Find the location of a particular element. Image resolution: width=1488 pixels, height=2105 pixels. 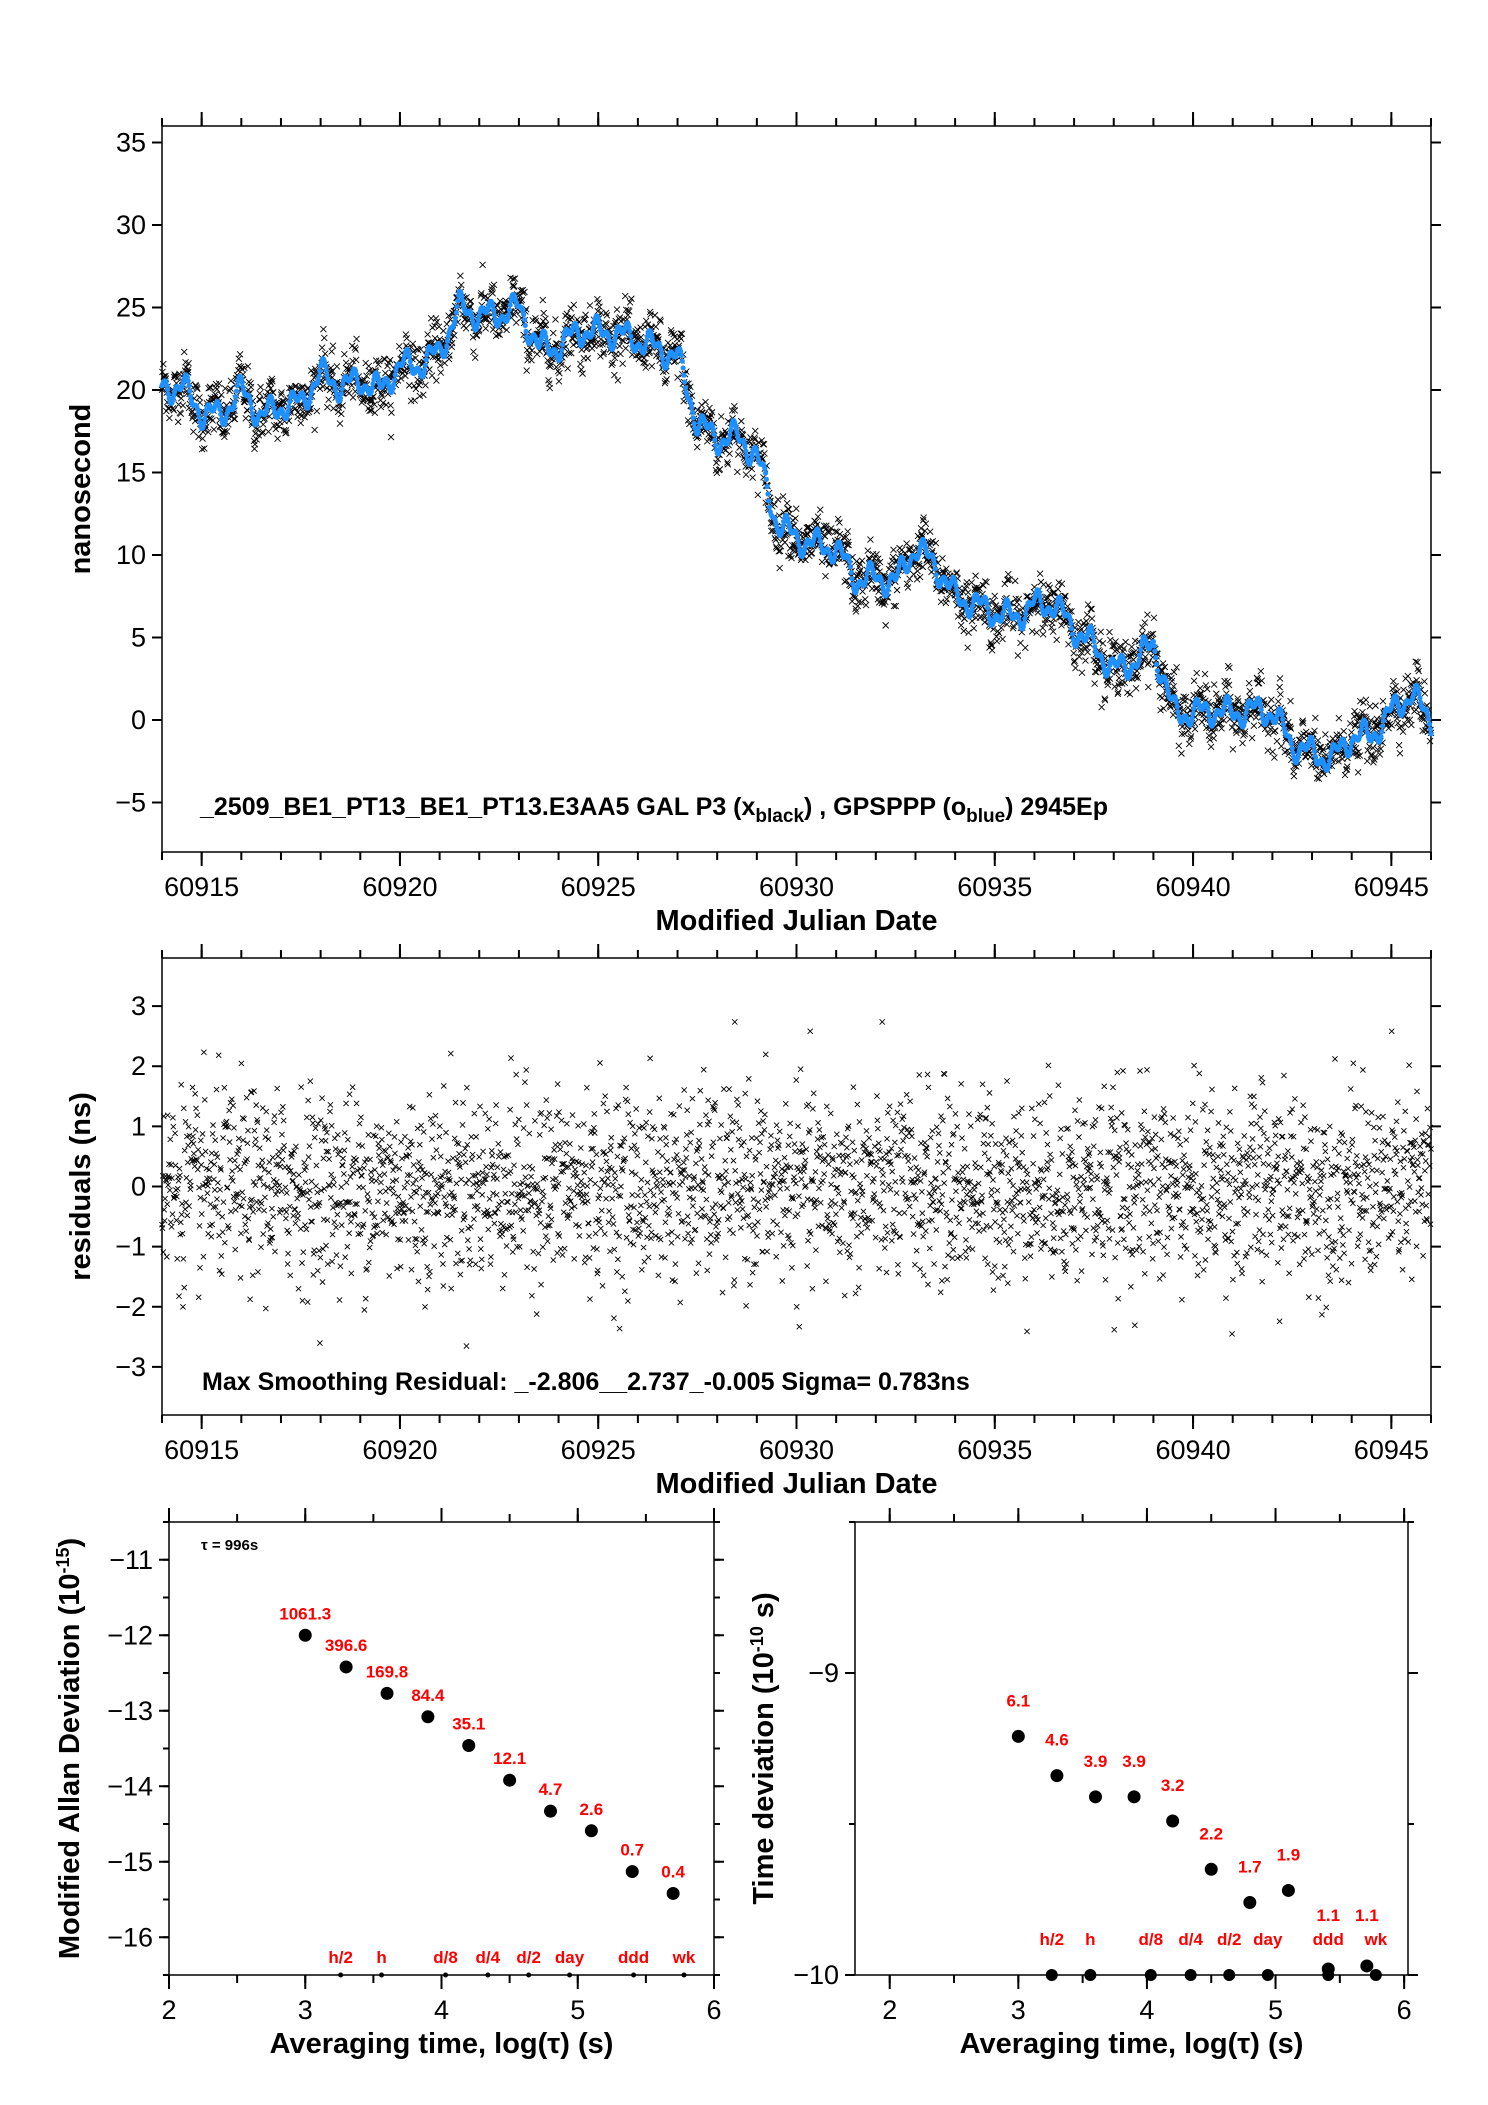

y-tick-label: −5 is located at coordinates (130, 803).